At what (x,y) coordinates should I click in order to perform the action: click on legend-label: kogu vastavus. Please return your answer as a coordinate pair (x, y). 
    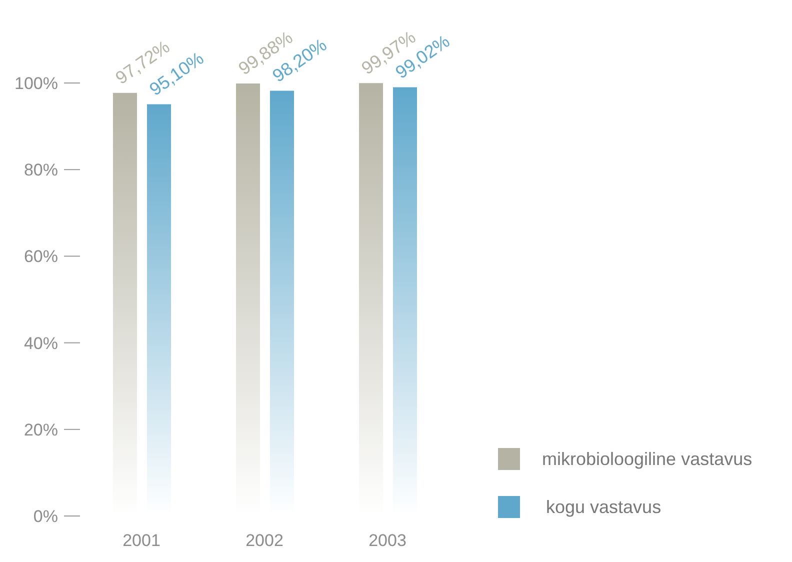
    Looking at the image, I should click on (604, 507).